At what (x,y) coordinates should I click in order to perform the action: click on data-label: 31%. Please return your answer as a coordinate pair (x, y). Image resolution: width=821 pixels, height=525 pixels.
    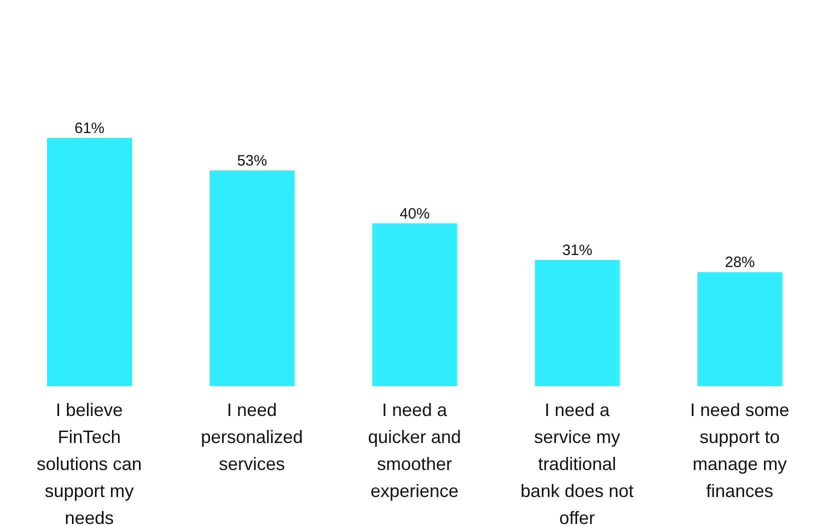
    Looking at the image, I should click on (577, 250).